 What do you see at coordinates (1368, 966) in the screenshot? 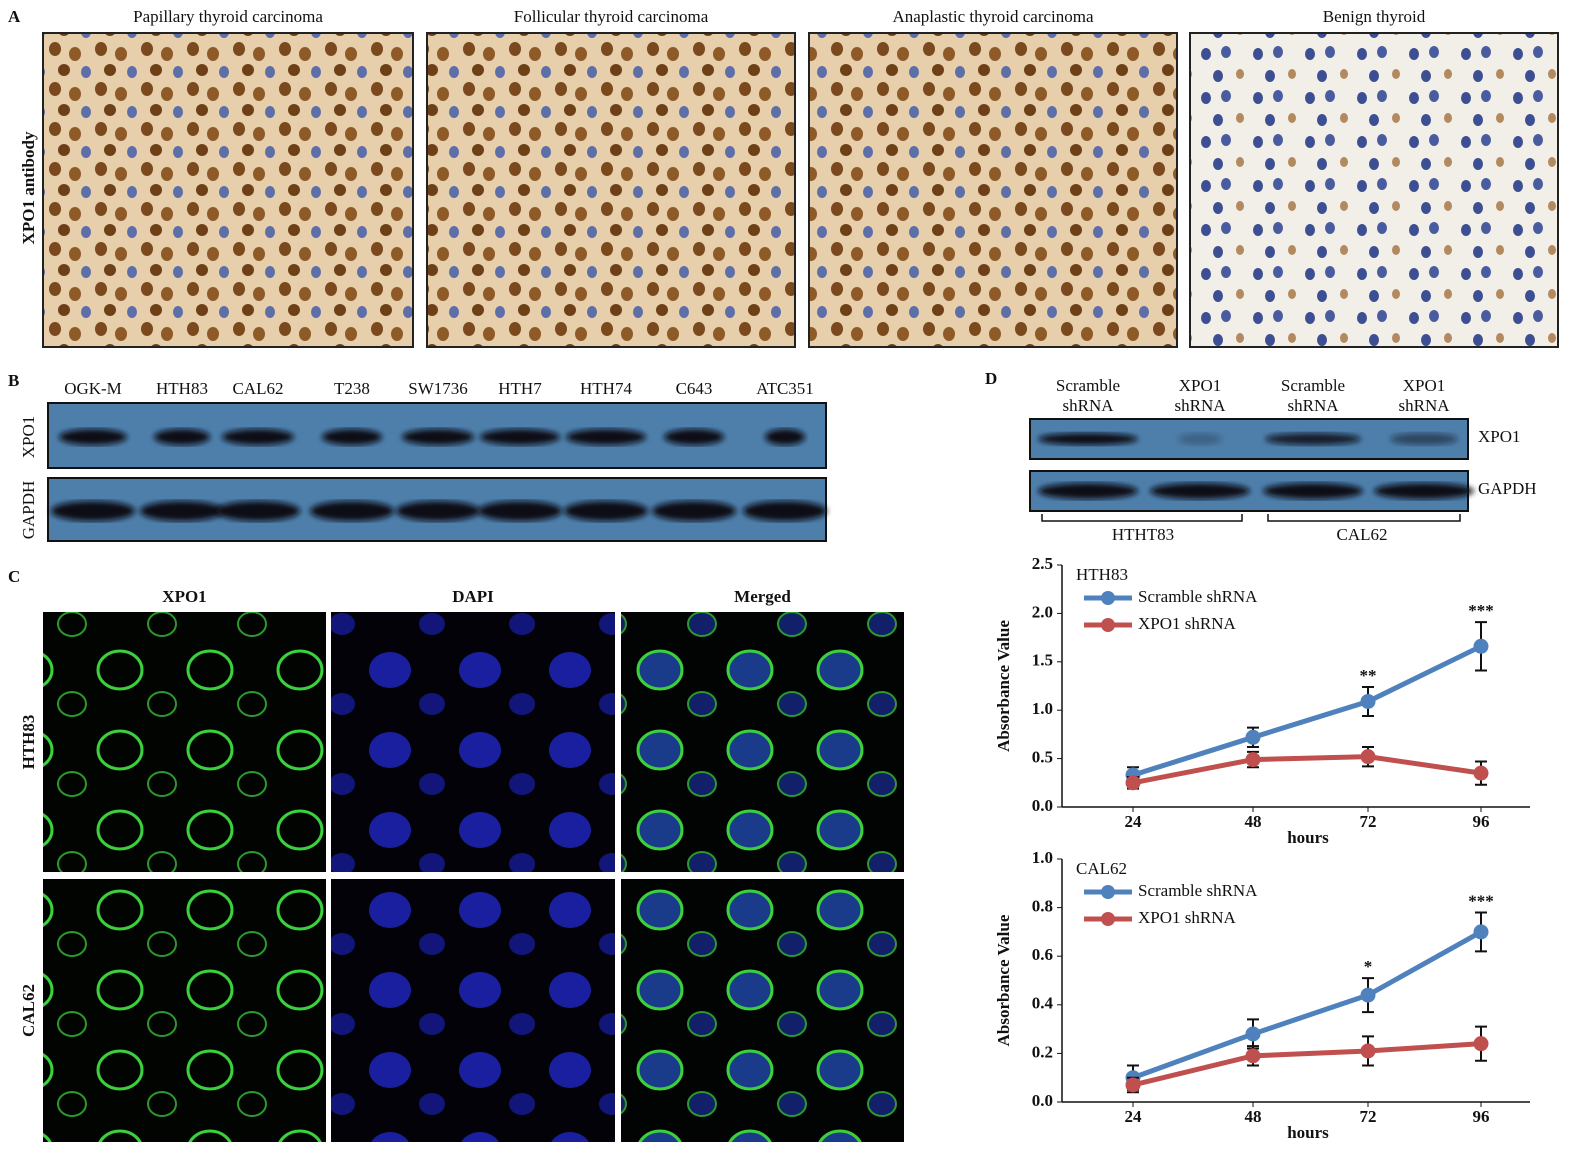
I see `significance-label: *` at bounding box center [1368, 966].